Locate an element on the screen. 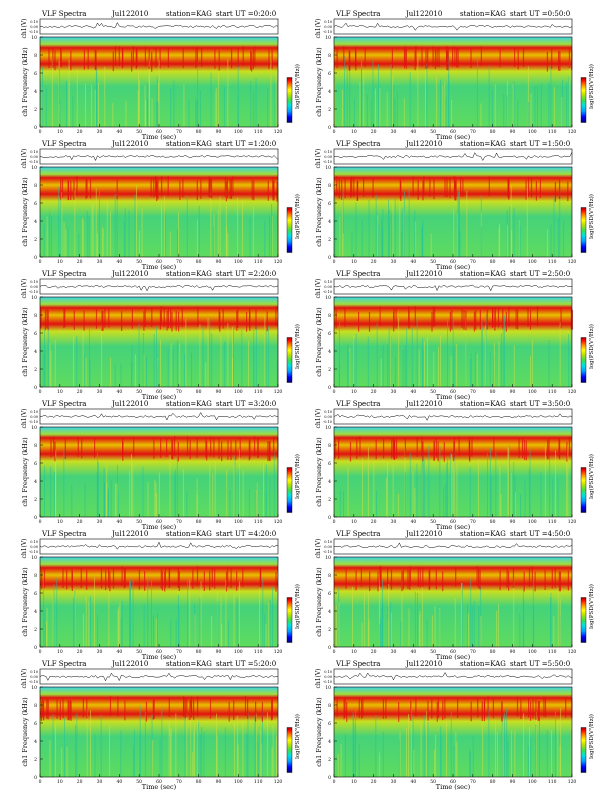  spectrogram-ylabel: ch1 Frequency (kHz) is located at coordinates (319, 732).